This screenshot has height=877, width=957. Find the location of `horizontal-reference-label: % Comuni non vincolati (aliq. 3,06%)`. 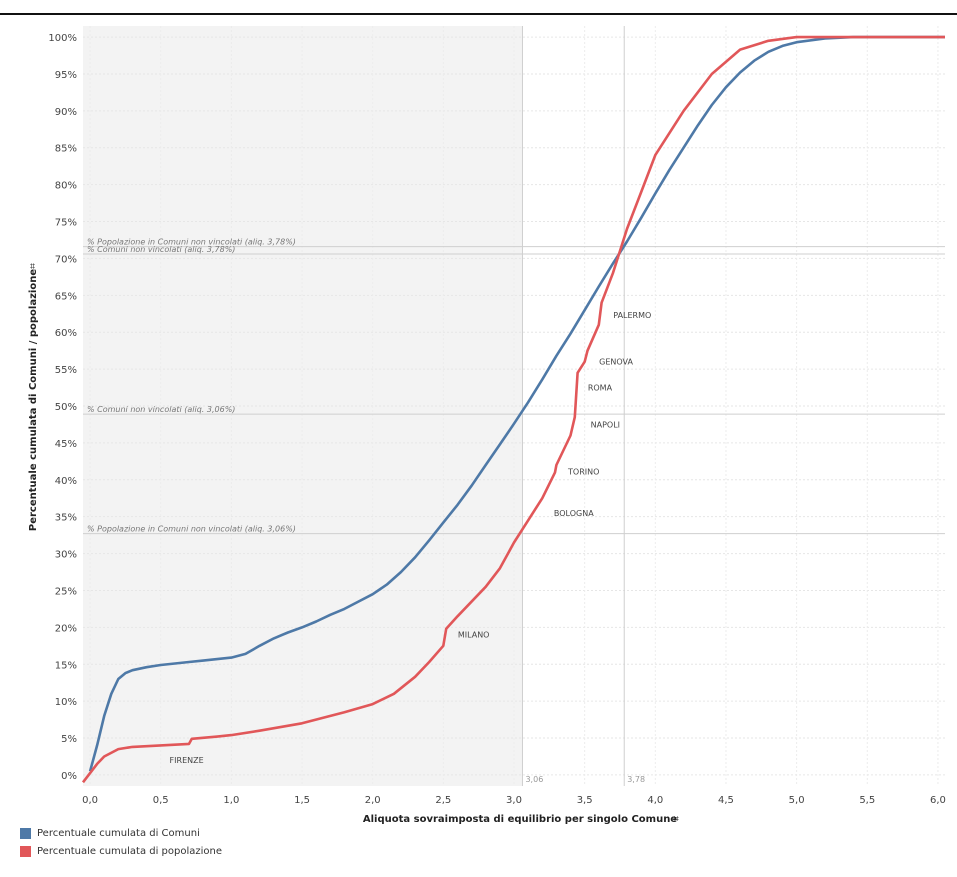

horizontal-reference-label: % Comuni non vincolati (aliq. 3,06%) is located at coordinates (161, 409).